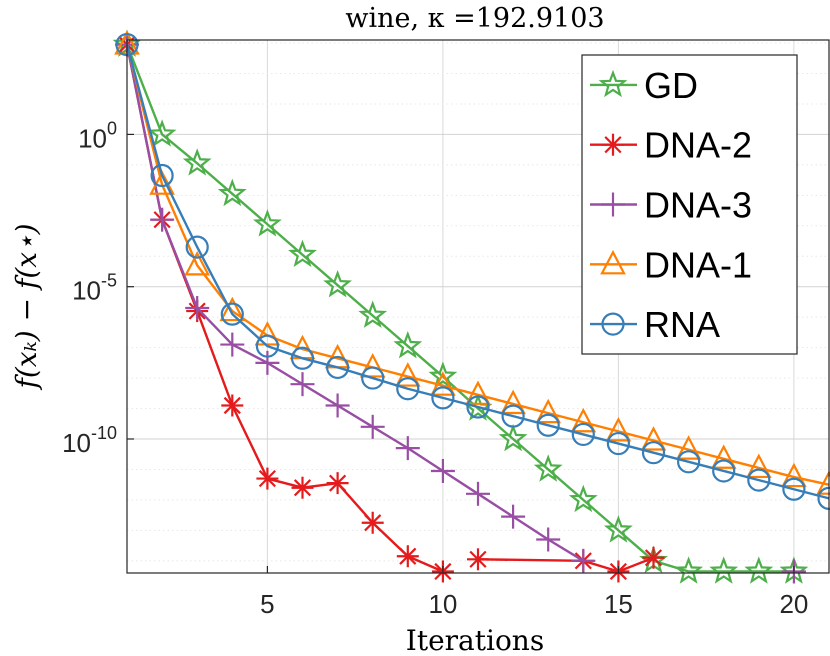 The width and height of the screenshot is (830, 656). I want to click on legend-label: DNA-1, so click(698, 264).